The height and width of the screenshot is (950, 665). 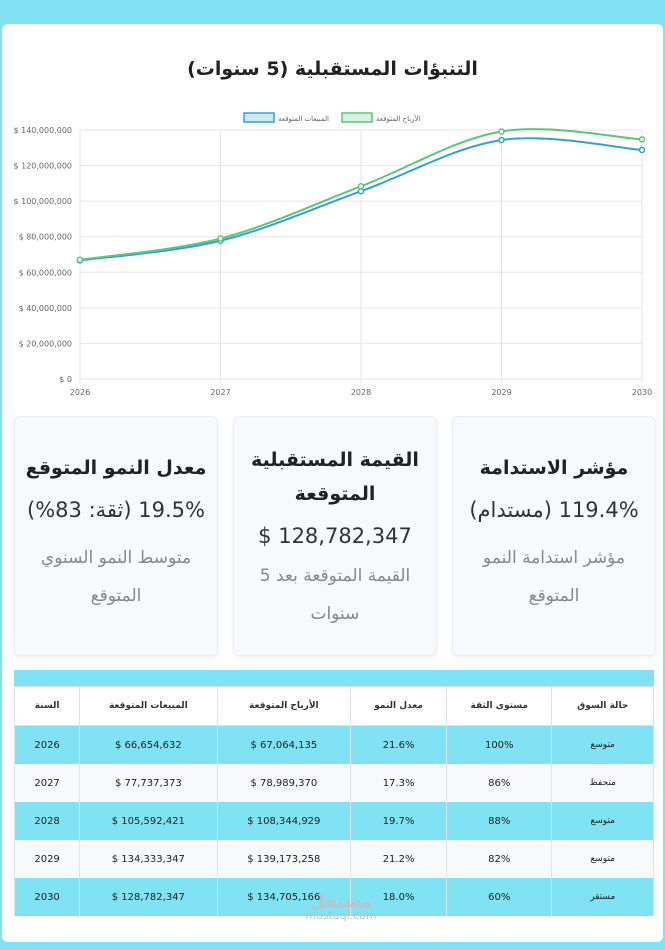 I want to click on cell-growth: 18.0%, so click(x=399, y=897).